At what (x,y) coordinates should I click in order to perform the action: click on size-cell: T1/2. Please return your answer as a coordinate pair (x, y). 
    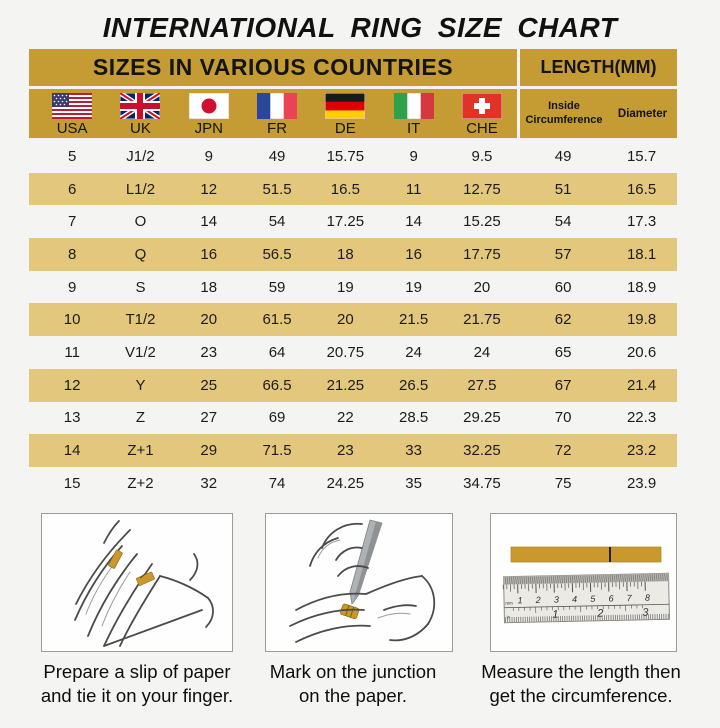
    Looking at the image, I should click on (140, 319).